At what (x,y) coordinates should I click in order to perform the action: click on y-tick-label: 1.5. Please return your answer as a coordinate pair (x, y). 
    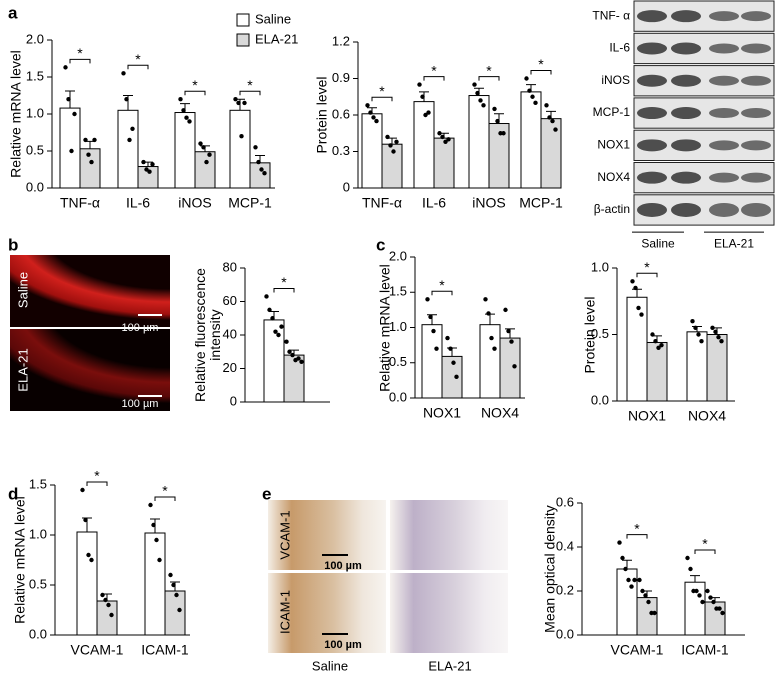
    Looking at the image, I should click on (398, 291).